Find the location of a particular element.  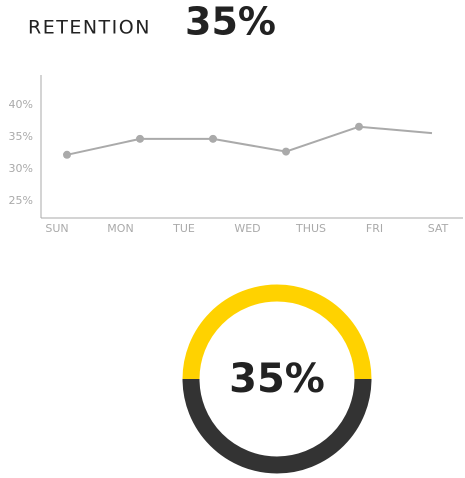

y-tick-label: 25% is located at coordinates (21, 200).